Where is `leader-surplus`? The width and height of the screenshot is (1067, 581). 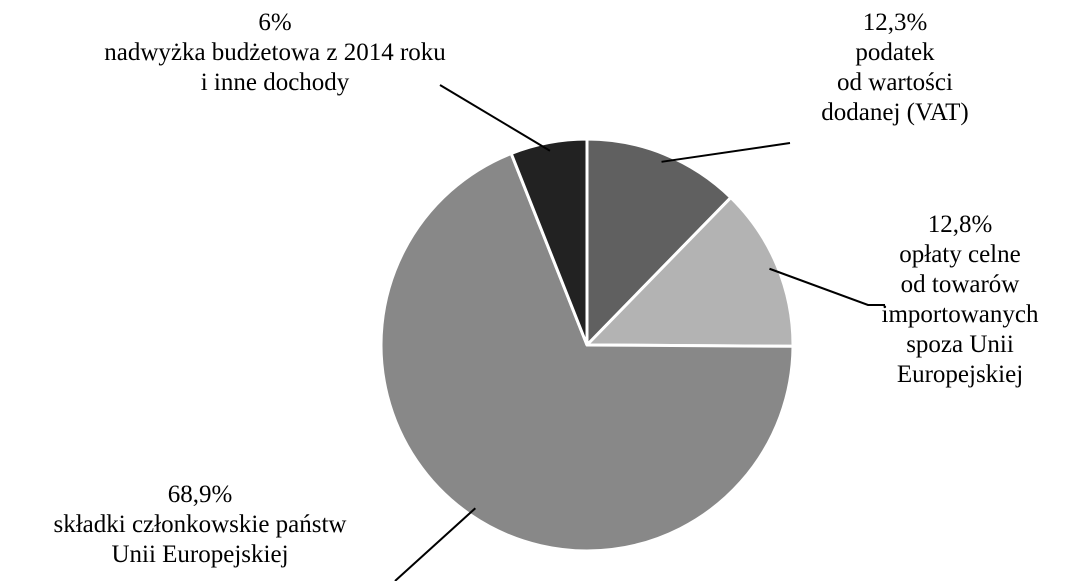
leader-surplus is located at coordinates (495, 118).